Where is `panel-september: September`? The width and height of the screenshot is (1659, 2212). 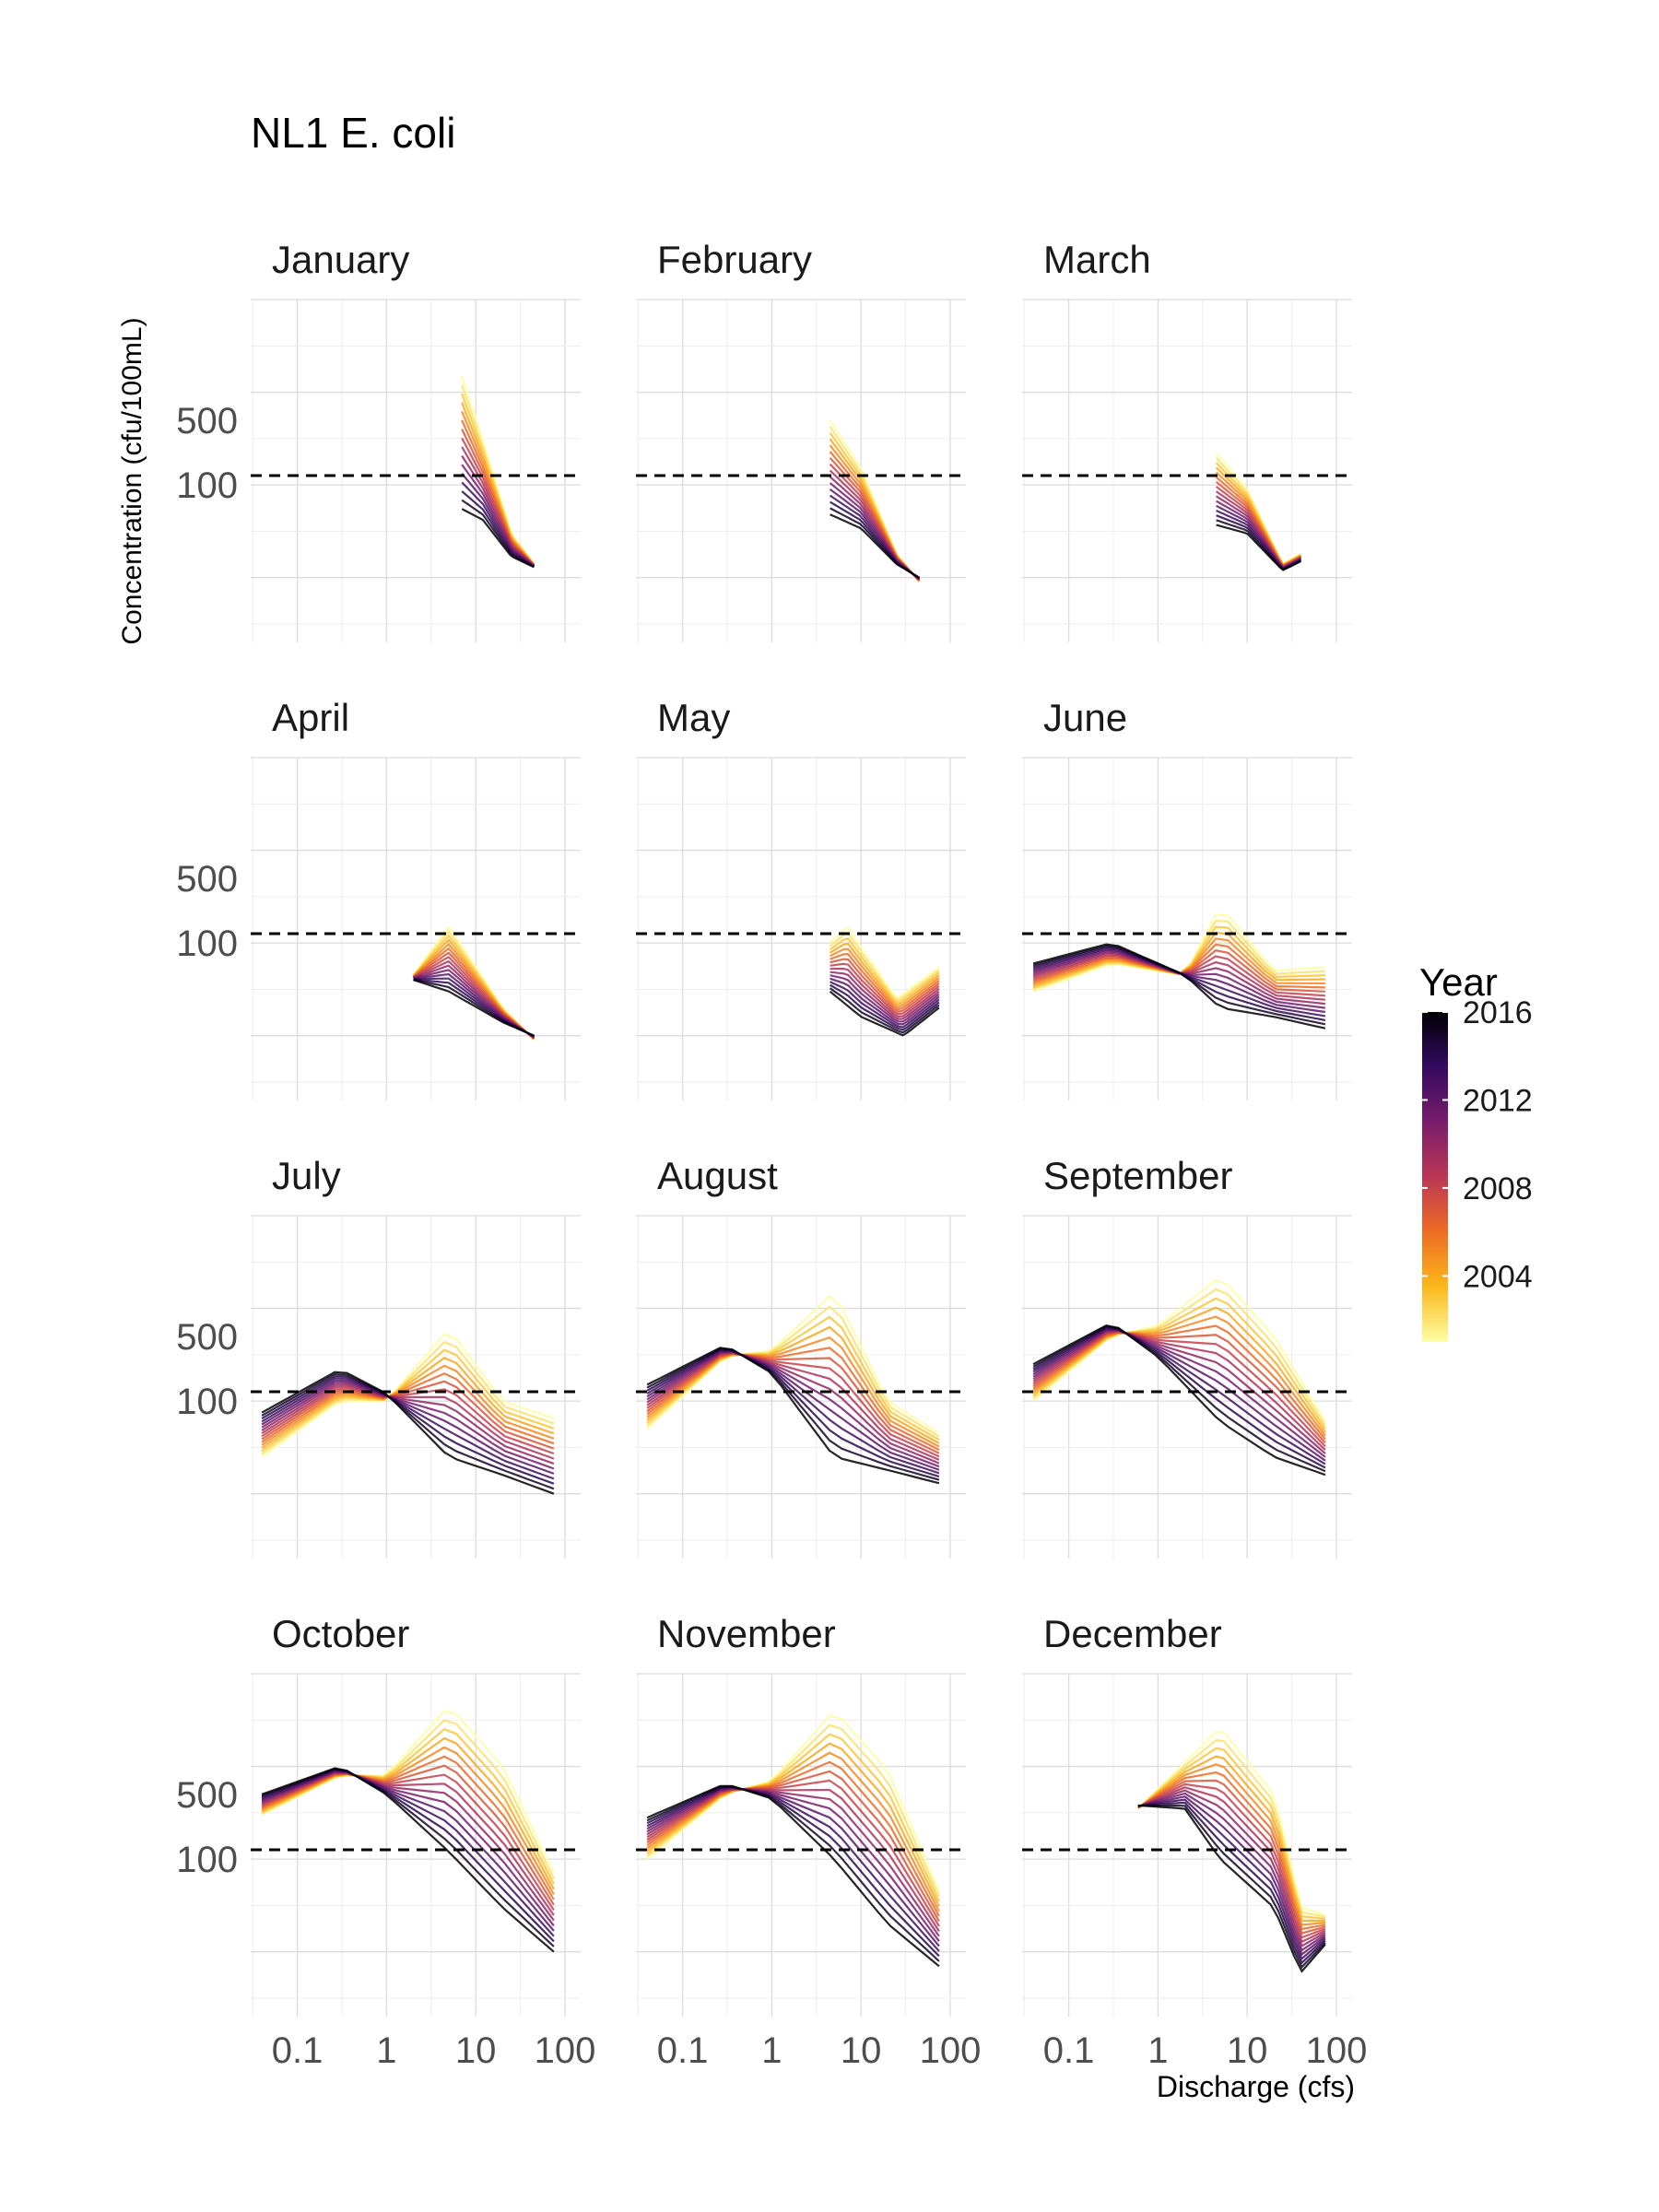
panel-september: September is located at coordinates (1187, 1356).